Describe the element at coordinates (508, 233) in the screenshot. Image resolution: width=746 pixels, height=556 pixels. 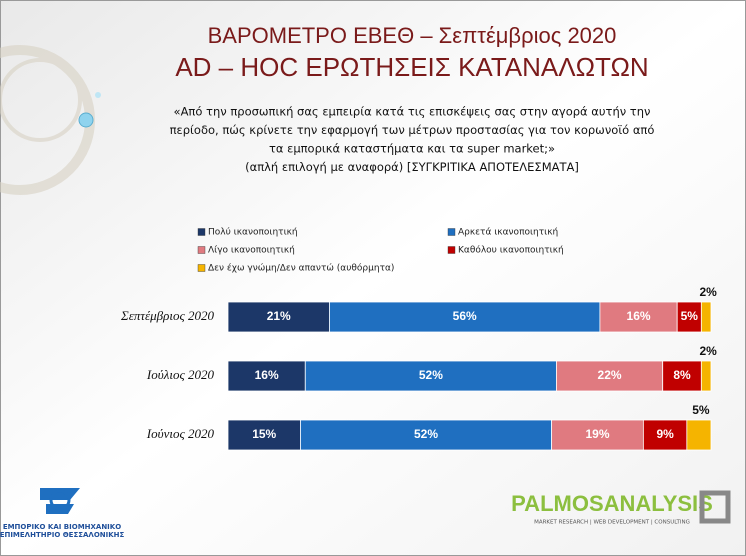
I see `legend-label: Αρκετά ικανοποιητική` at that location.